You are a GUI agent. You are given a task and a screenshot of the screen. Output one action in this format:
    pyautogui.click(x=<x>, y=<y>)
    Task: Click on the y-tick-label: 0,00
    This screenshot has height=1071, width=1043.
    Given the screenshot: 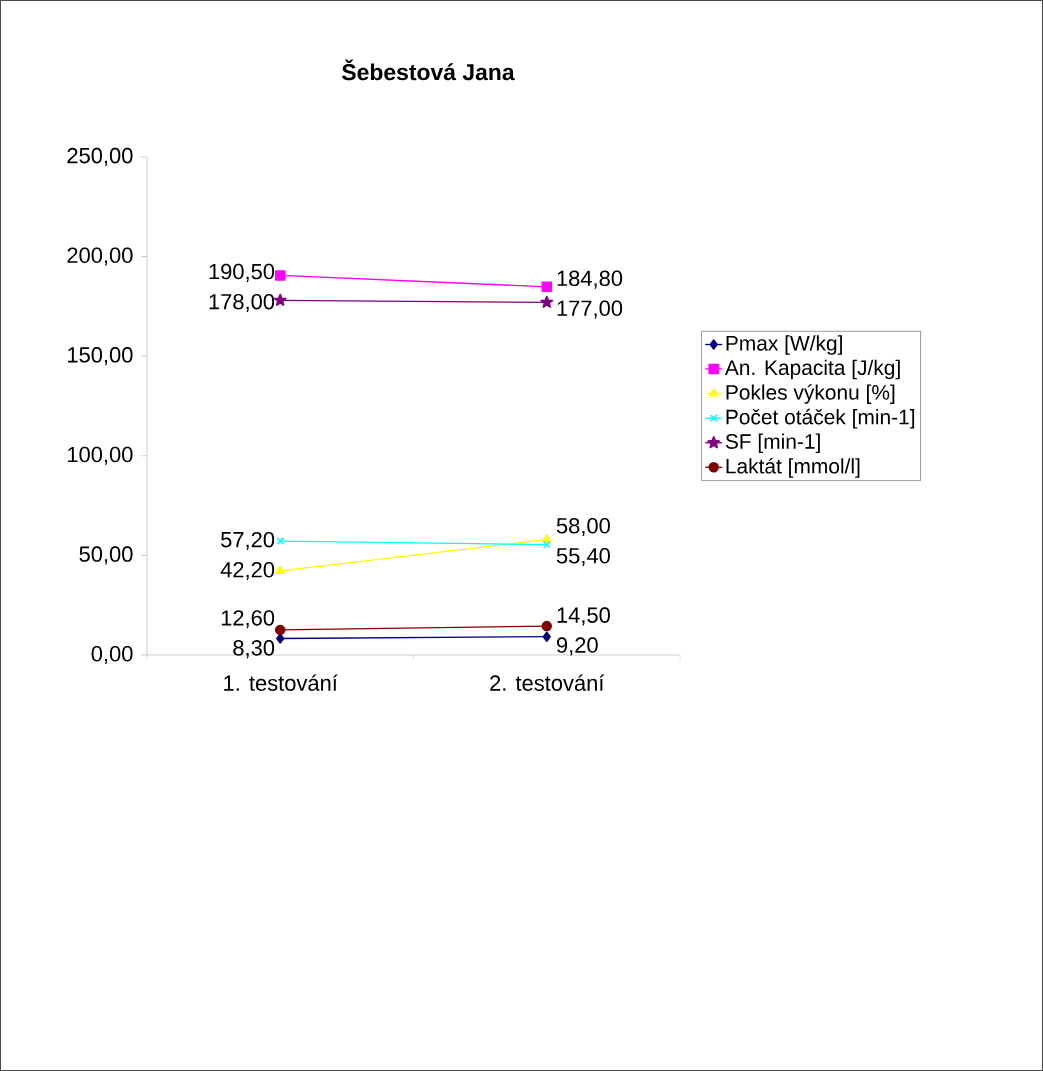 What is the action you would take?
    pyautogui.click(x=112, y=655)
    